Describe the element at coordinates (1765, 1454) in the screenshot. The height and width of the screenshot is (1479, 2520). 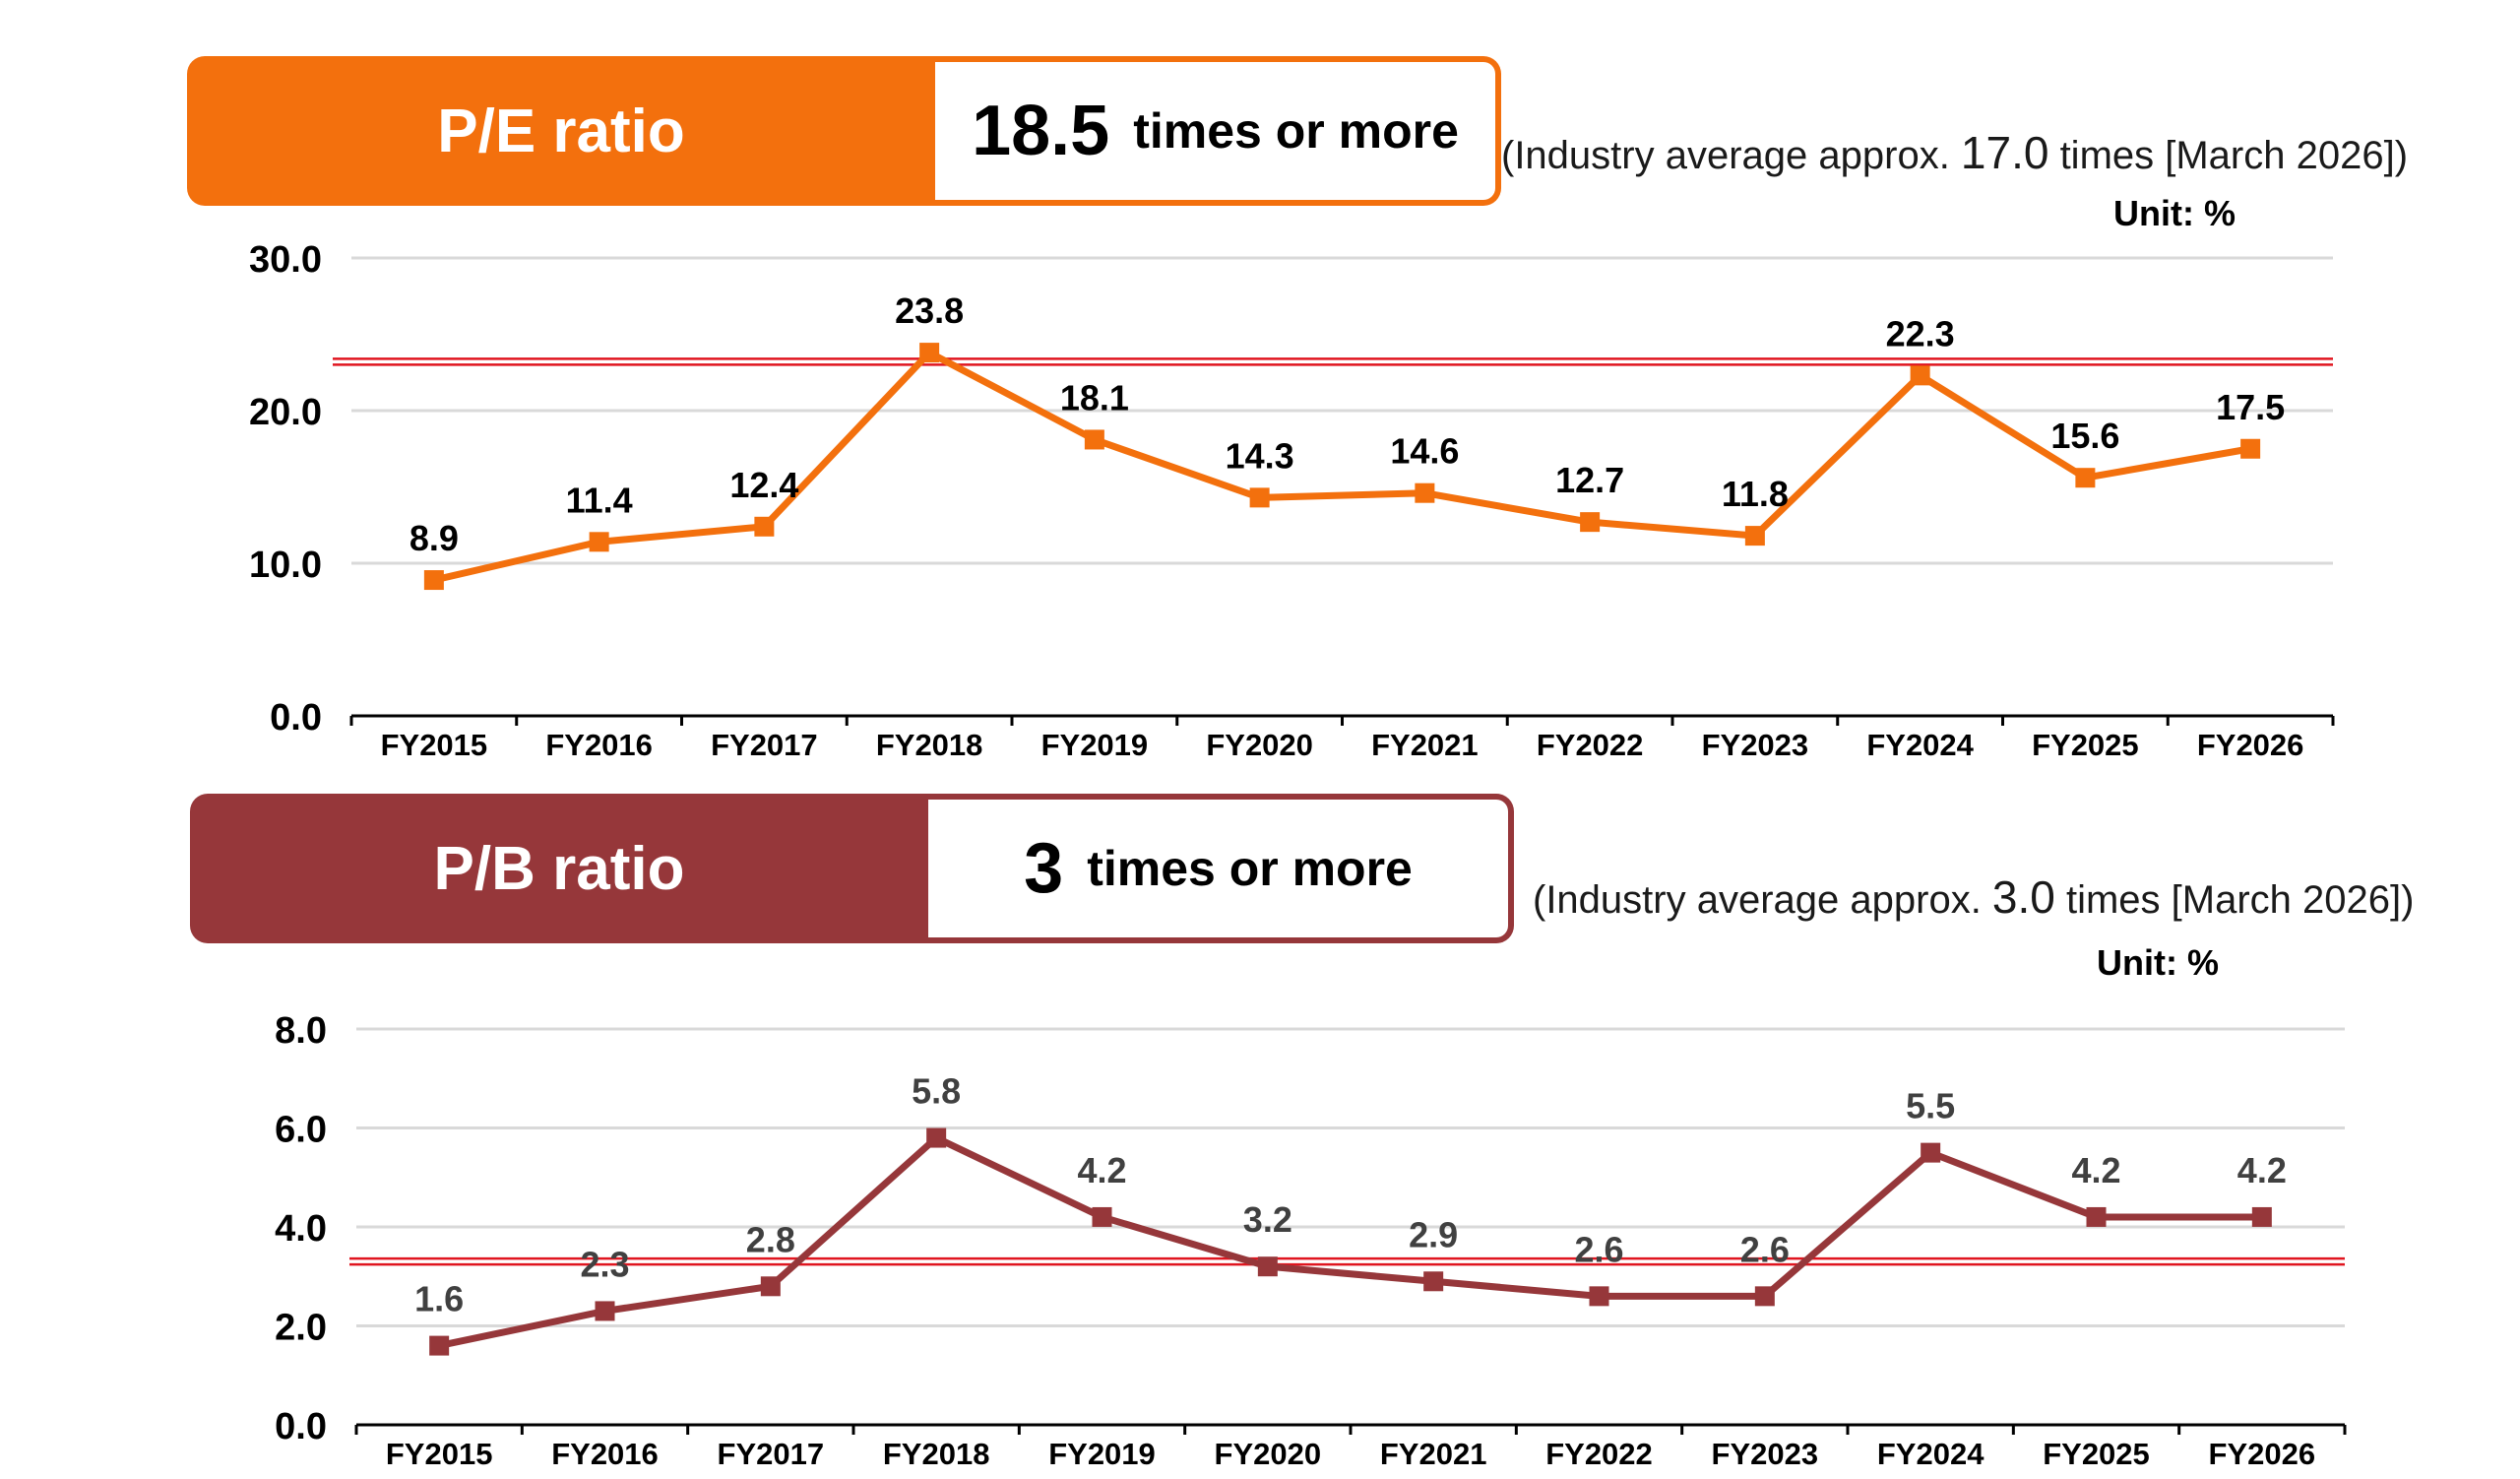
I see `pb-x-tick-label: FY2023` at that location.